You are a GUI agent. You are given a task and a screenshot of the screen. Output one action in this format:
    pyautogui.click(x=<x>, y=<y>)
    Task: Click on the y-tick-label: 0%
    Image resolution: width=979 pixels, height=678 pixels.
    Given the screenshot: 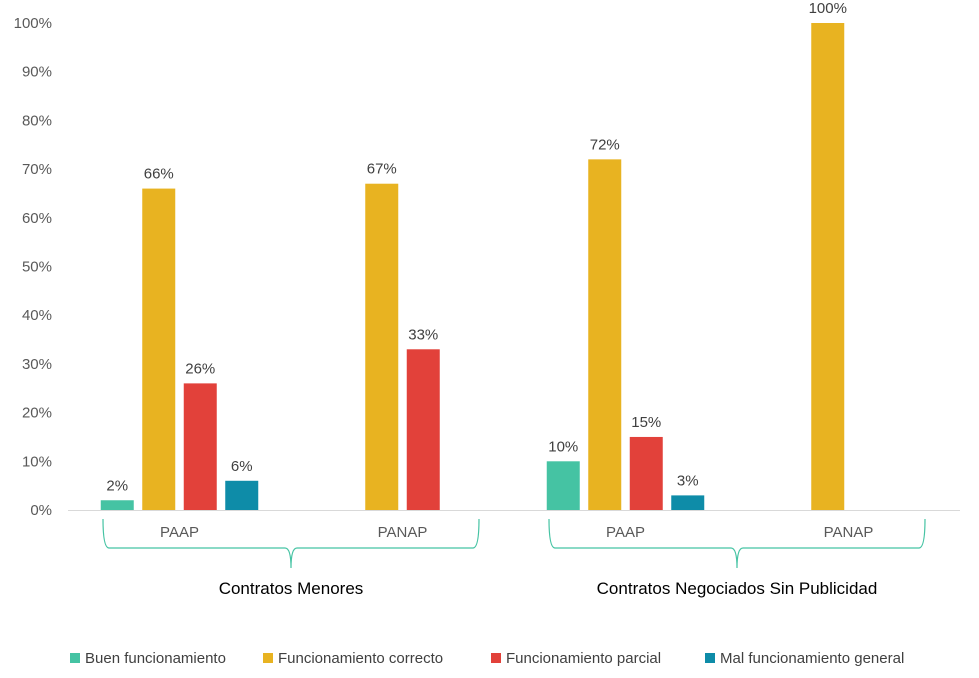 What is the action you would take?
    pyautogui.click(x=41, y=510)
    